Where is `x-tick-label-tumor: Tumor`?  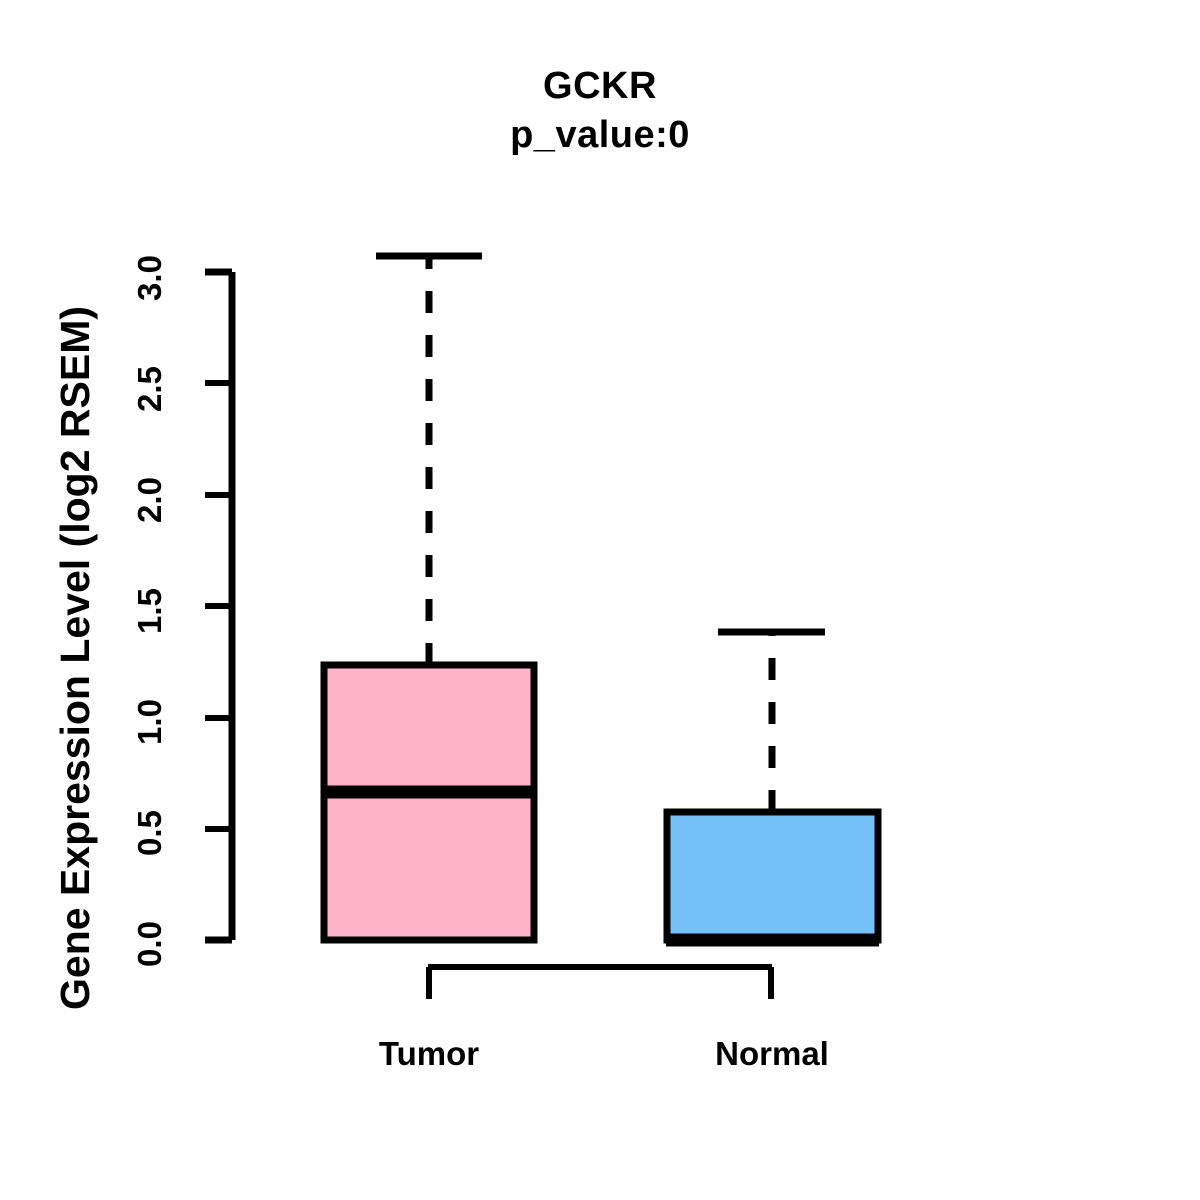 x-tick-label-tumor: Tumor is located at coordinates (429, 1053).